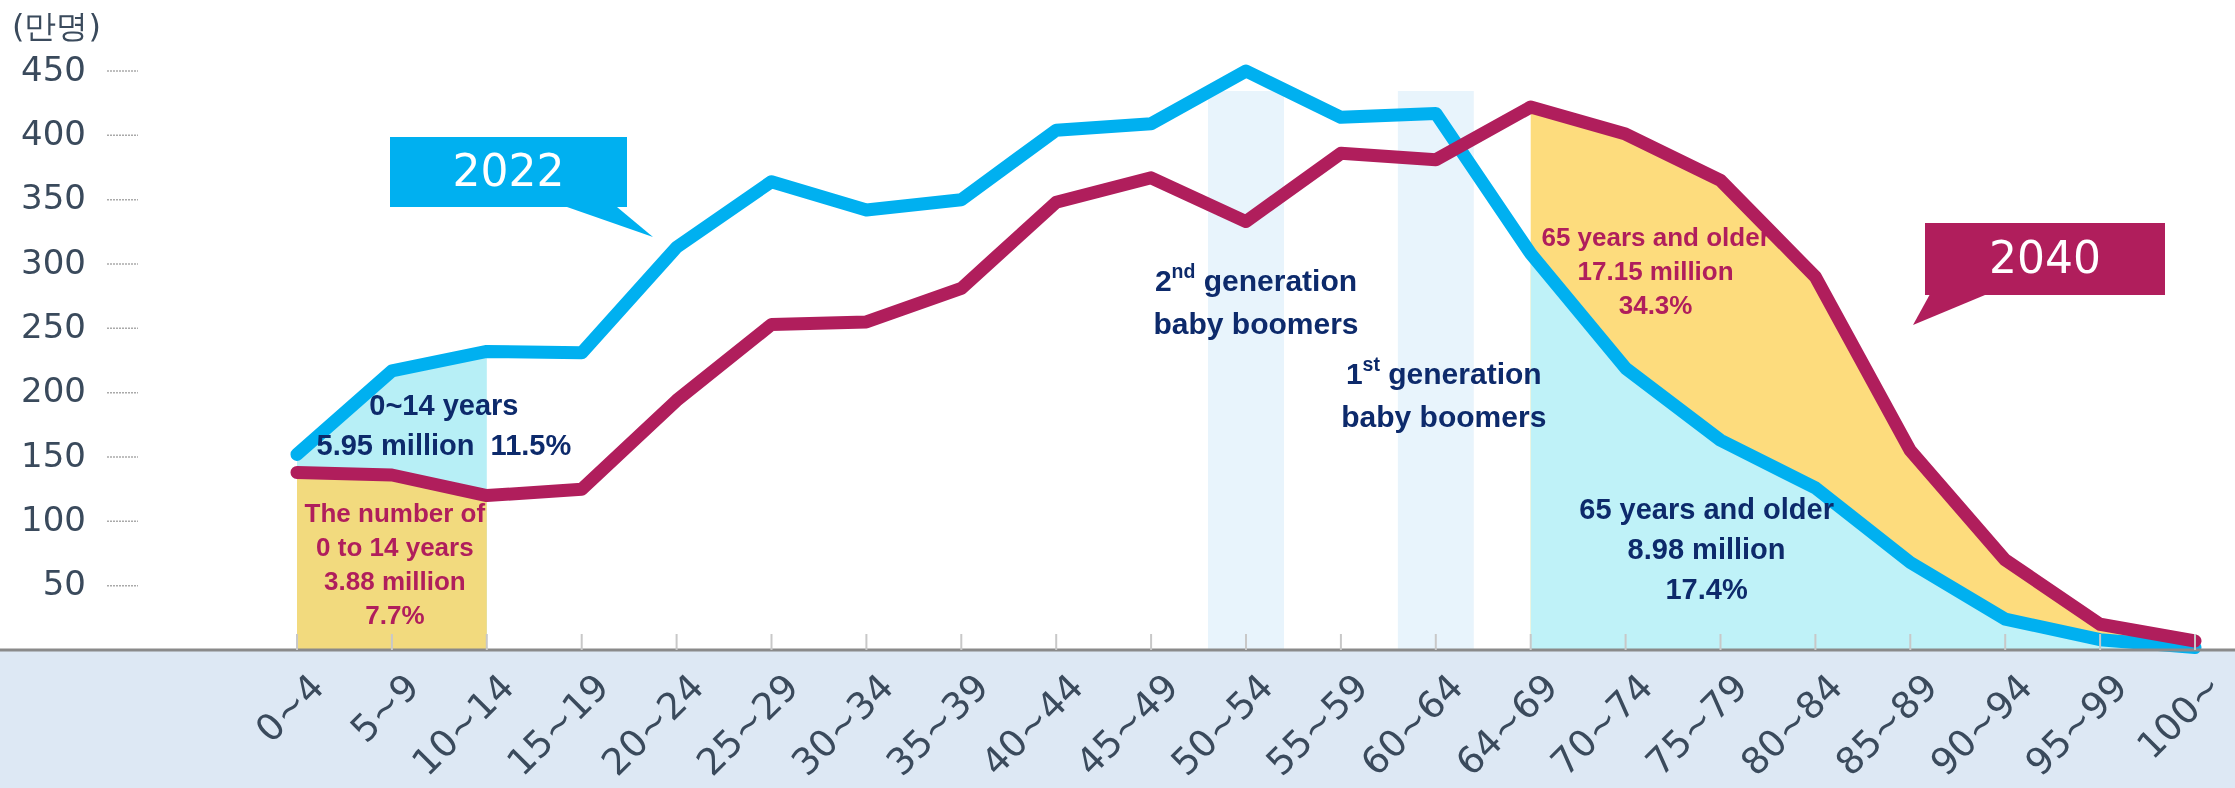 The width and height of the screenshot is (2235, 788). Describe the element at coordinates (53, 390) in the screenshot. I see `y-tick-label: 200` at that location.